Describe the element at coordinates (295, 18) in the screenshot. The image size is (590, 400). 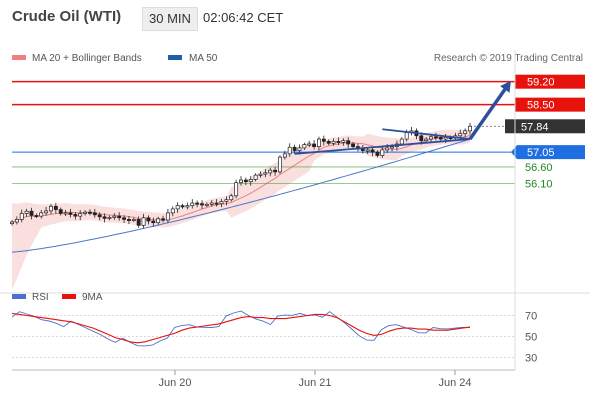
I see `chart-header: Crude Oil (WTI) 30 MIN 02:06:42 CET` at that location.